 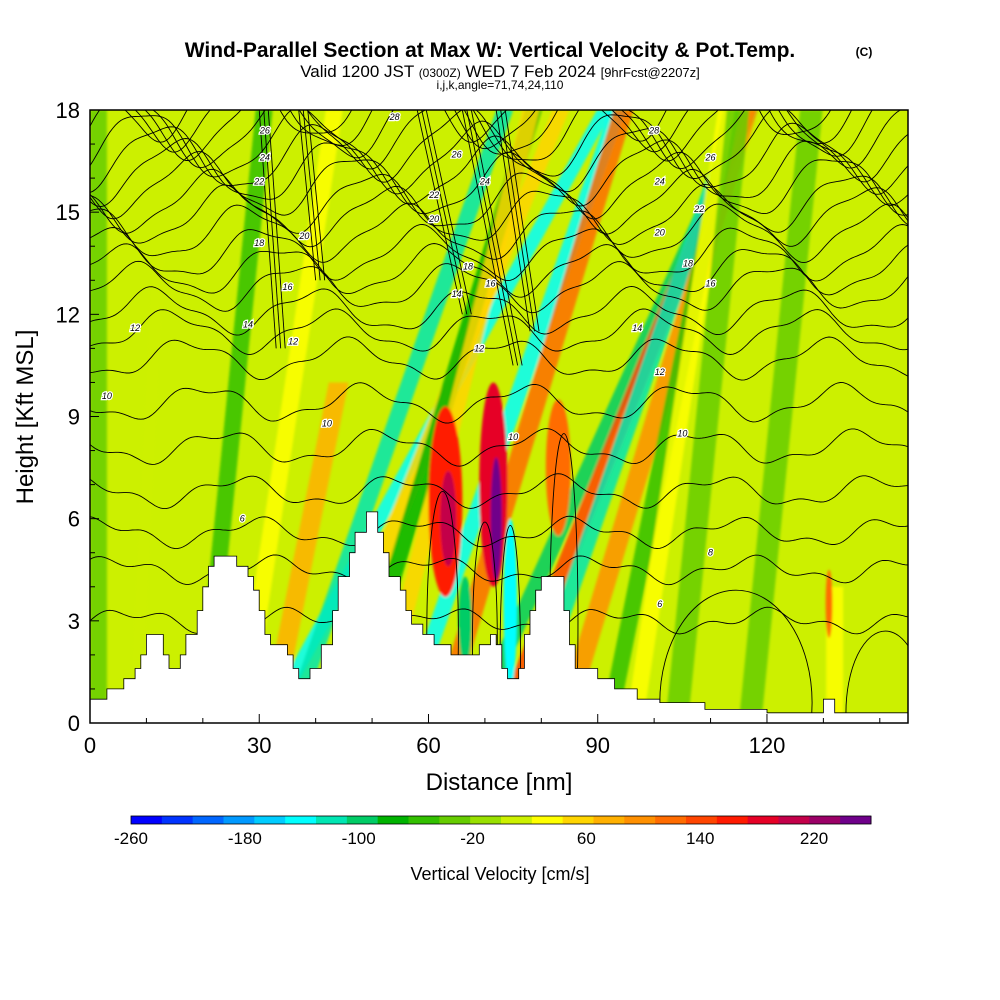 What do you see at coordinates (74, 621) in the screenshot?
I see `y-tick-label: 3` at bounding box center [74, 621].